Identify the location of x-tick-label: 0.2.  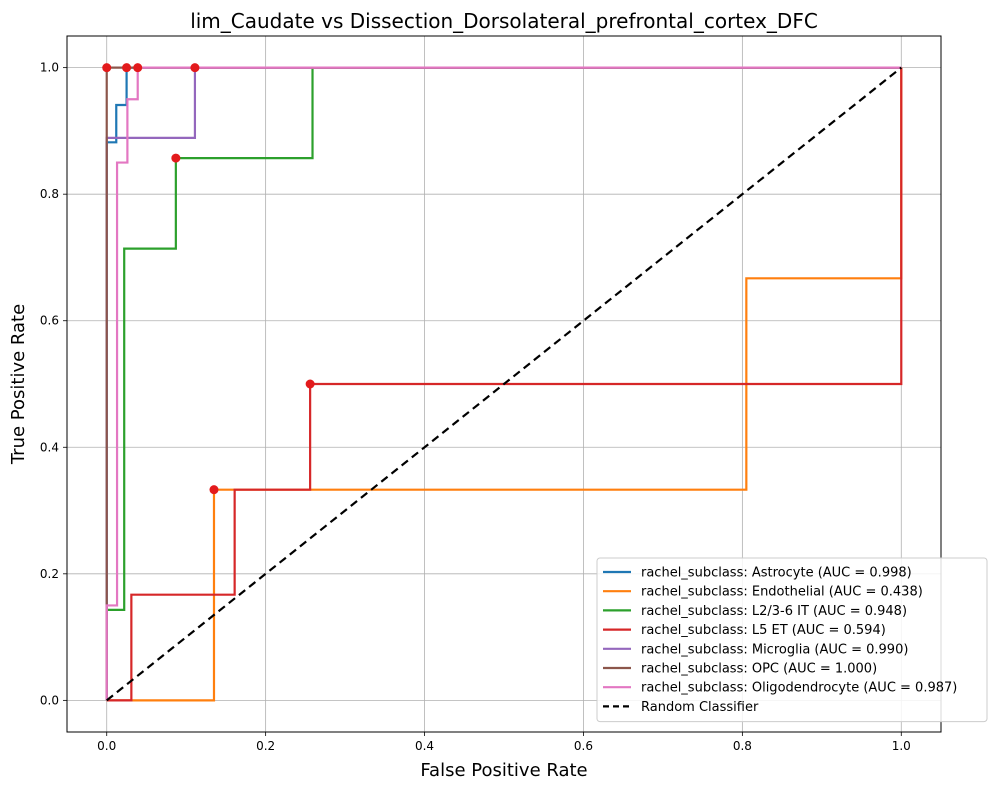
(265, 746).